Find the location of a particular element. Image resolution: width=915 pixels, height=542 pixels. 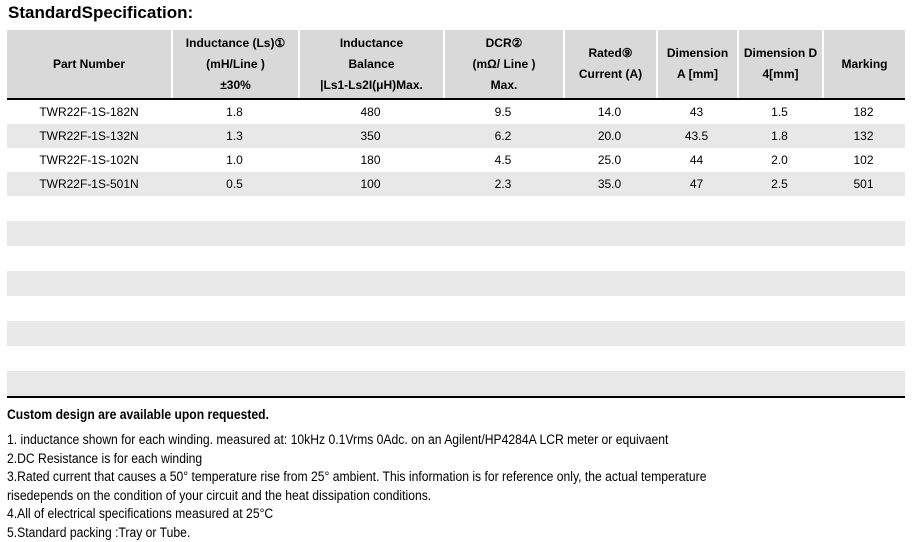

table-cell: 6.2 is located at coordinates (503, 136).